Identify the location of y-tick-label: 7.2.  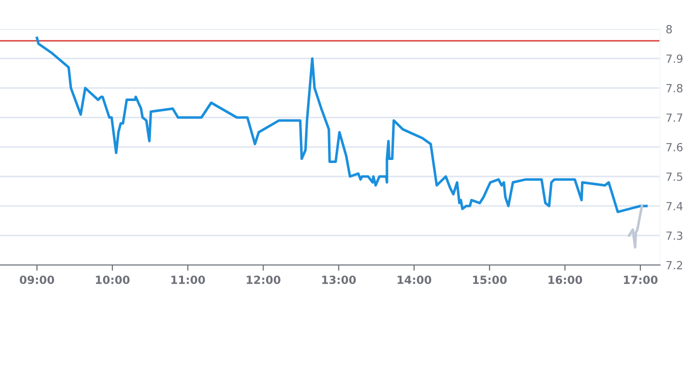
(674, 265).